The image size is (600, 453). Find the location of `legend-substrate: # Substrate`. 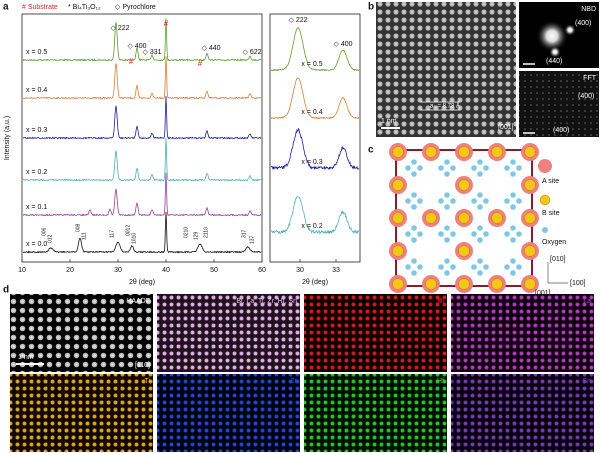

legend-substrate: # Substrate is located at coordinates (40, 7).